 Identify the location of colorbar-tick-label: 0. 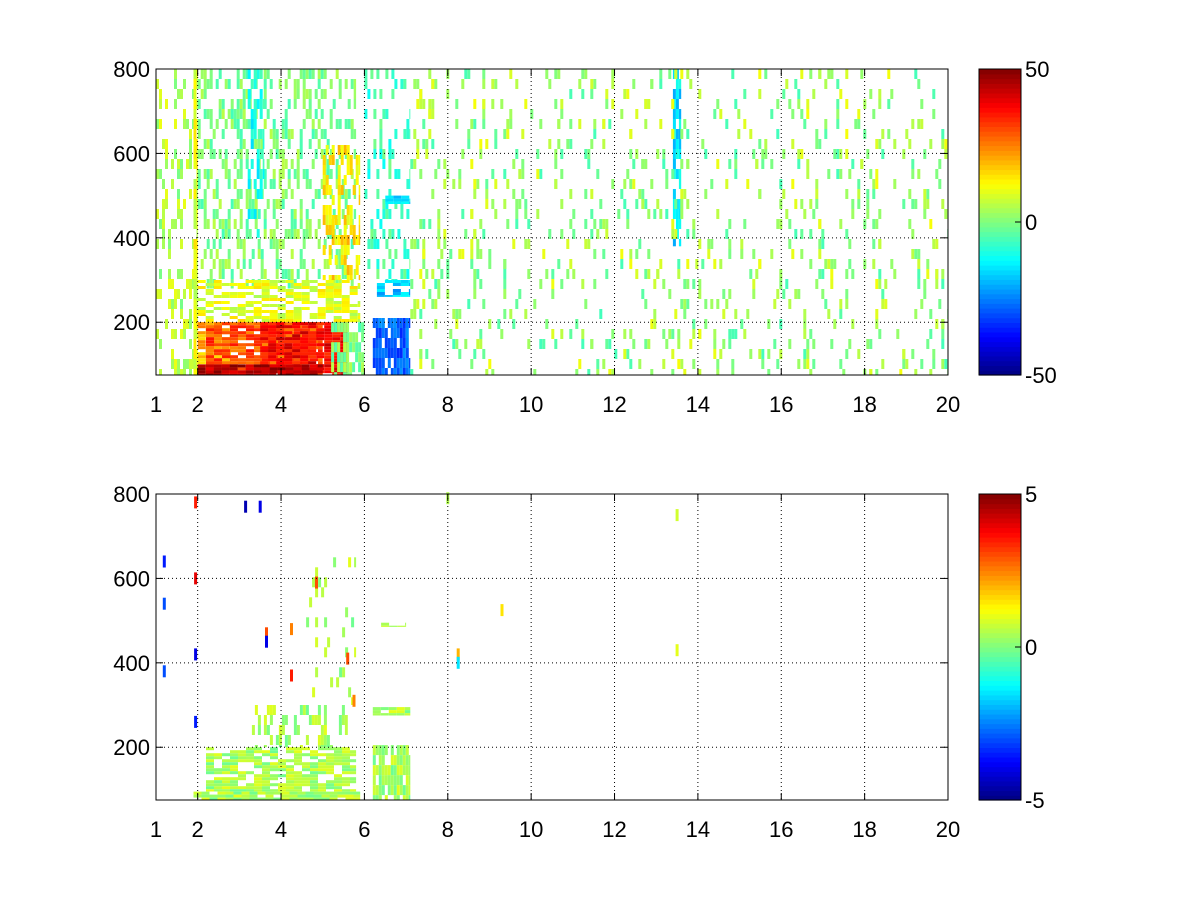
(1031, 647).